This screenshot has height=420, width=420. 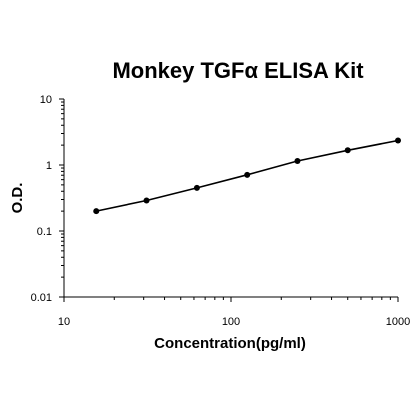 What do you see at coordinates (41, 298) in the screenshot?
I see `y-tick-label: 0.01` at bounding box center [41, 298].